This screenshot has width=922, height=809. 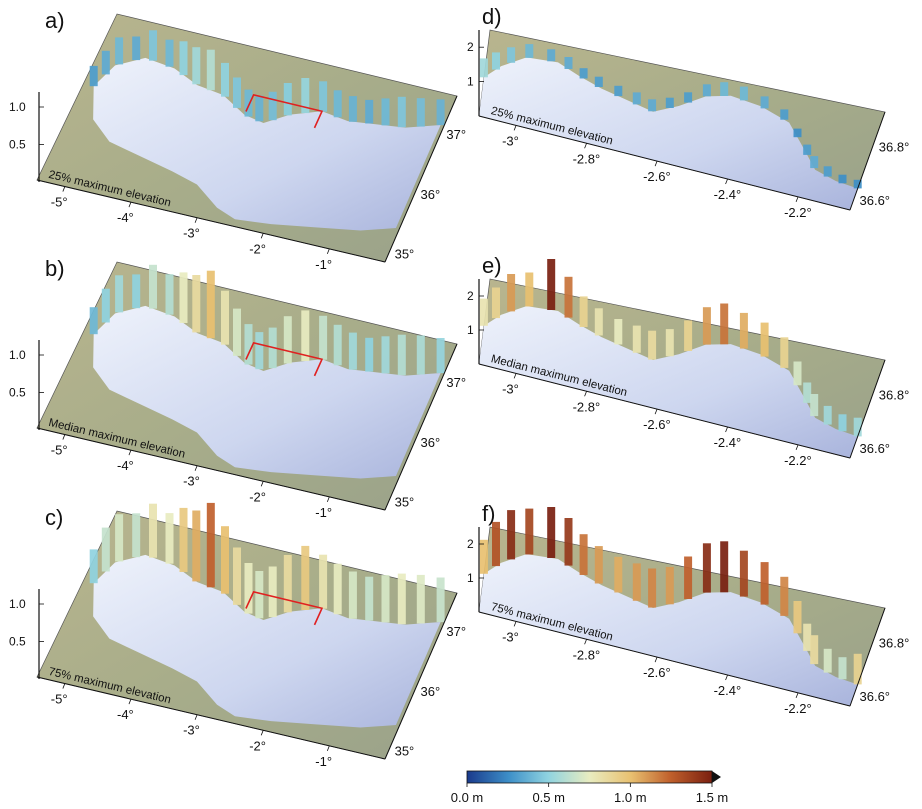 What do you see at coordinates (798, 460) in the screenshot?
I see `x-tick-label: -2.2°` at bounding box center [798, 460].